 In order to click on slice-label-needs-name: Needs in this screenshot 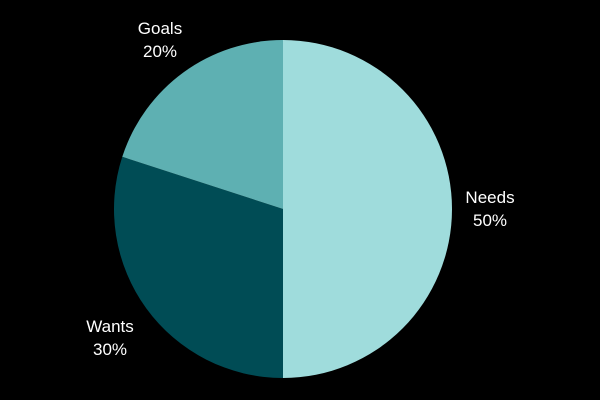, I will do `click(489, 197)`.